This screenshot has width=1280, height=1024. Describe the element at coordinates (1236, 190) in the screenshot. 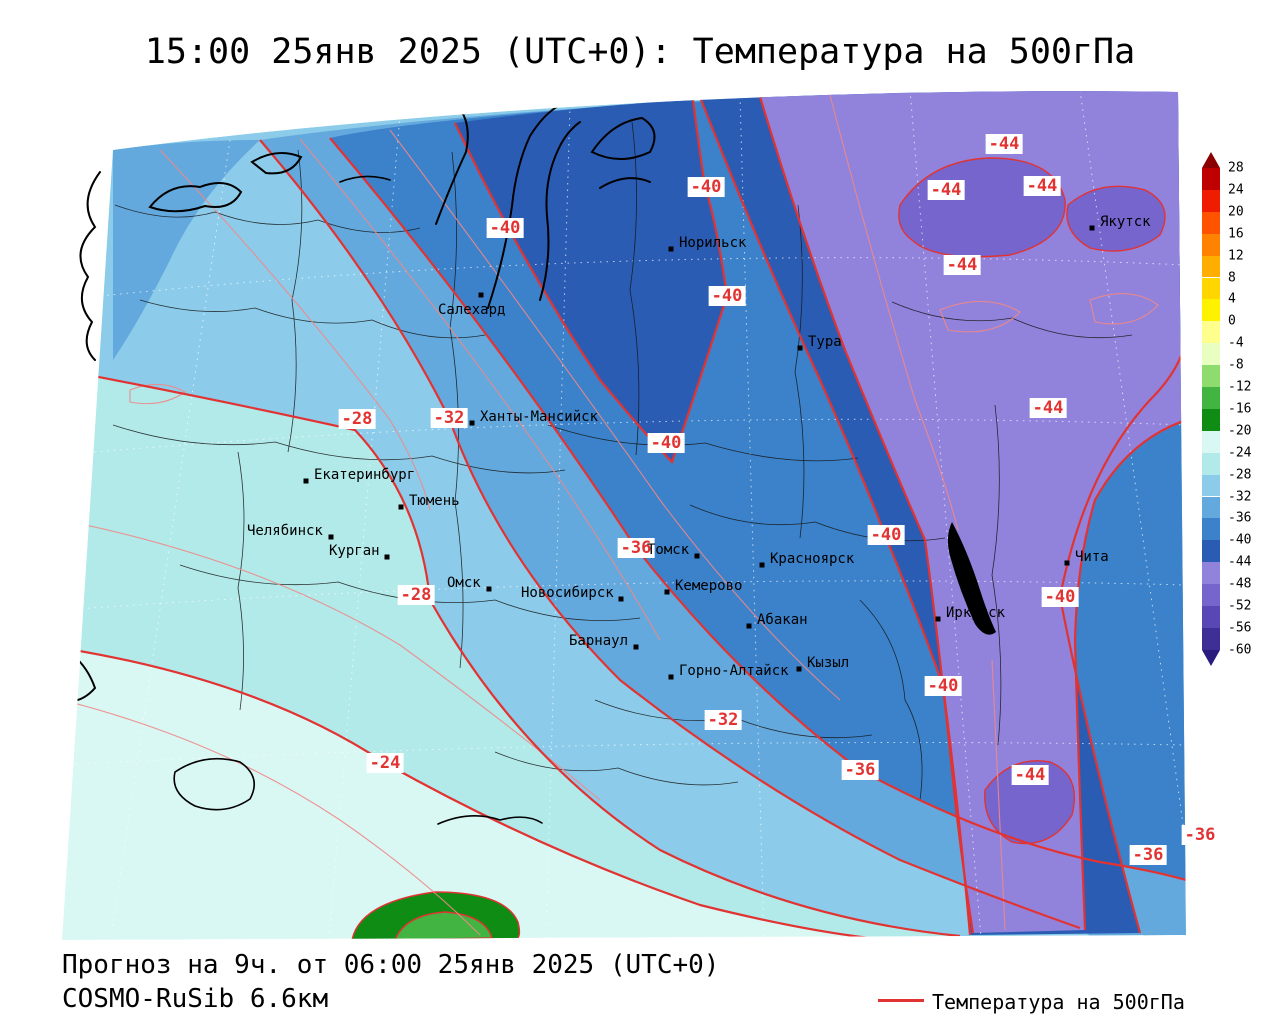

I see `colorbar-value: 24` at that location.